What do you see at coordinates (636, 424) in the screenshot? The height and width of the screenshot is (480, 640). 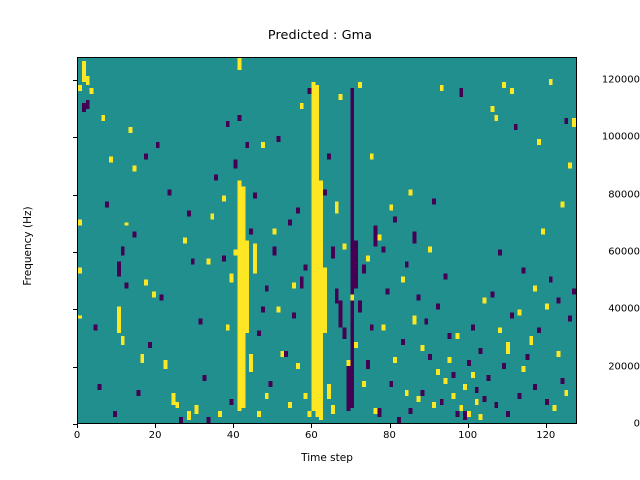 I see `y-tick-label: 0` at bounding box center [636, 424].